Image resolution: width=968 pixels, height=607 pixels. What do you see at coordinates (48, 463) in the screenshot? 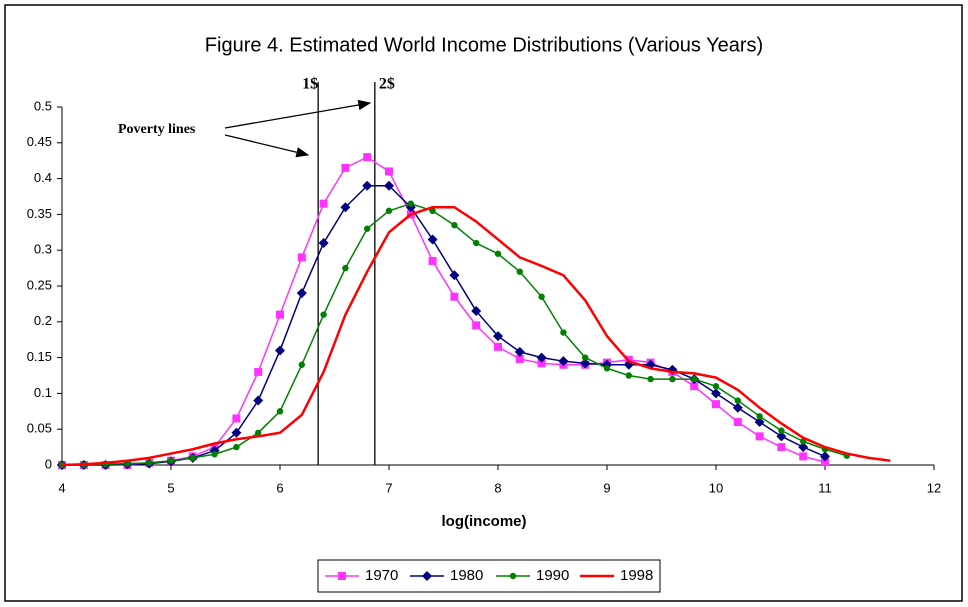
I see `y-tick-label: 0` at bounding box center [48, 463].